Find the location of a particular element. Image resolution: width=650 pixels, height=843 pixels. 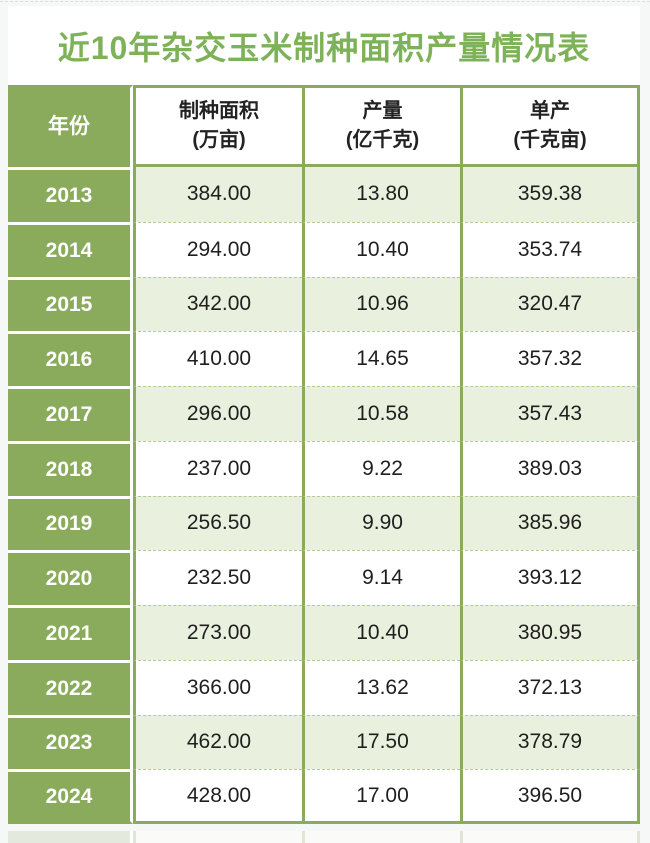

table-row: 2019 256.50 9.90 385.96 is located at coordinates (324, 523).